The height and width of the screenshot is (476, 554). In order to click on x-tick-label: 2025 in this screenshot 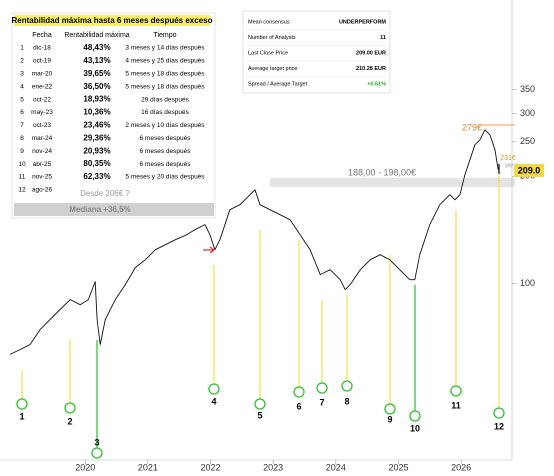, I will do `click(398, 467)`.